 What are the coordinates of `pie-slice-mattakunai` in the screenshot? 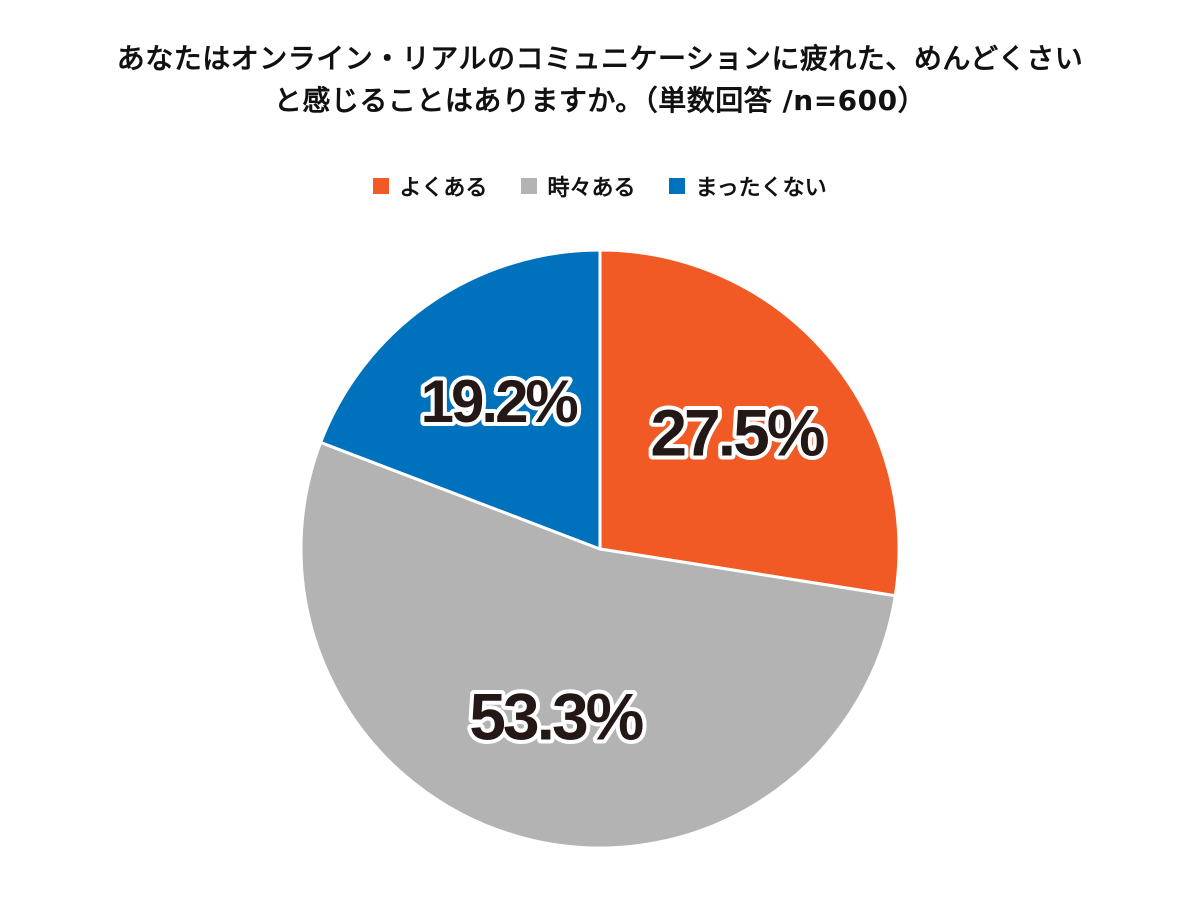 It's located at (460, 399).